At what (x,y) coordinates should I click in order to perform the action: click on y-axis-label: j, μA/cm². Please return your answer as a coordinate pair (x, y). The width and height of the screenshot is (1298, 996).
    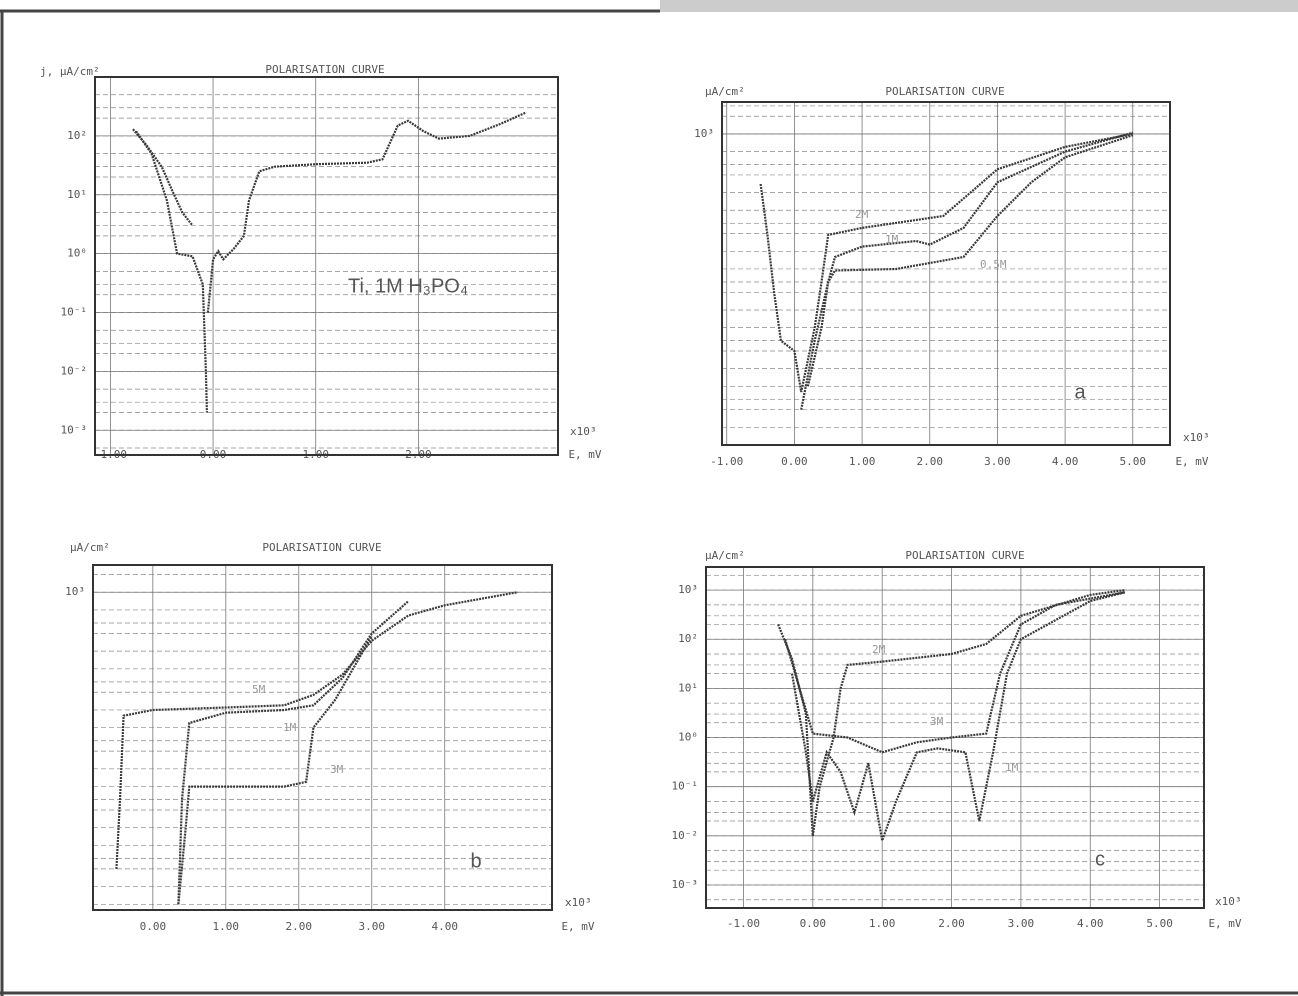
    Looking at the image, I should click on (70, 71).